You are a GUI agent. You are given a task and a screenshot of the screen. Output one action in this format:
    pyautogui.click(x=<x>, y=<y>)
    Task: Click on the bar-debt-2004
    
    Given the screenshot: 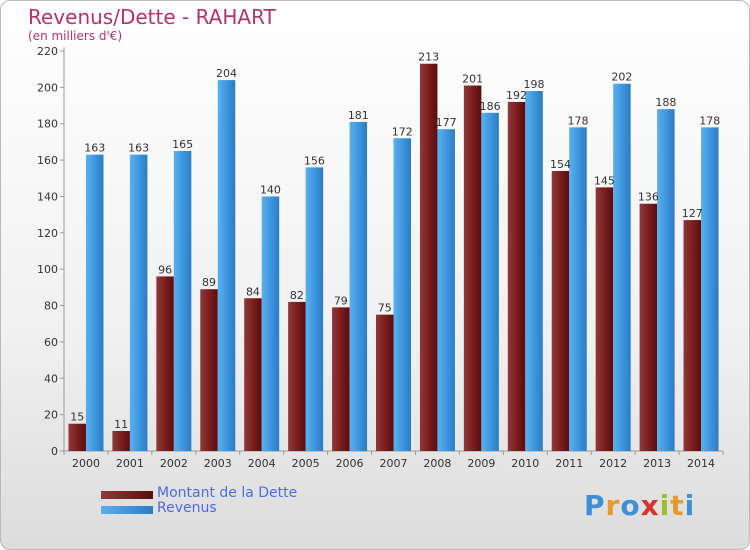 What is the action you would take?
    pyautogui.click(x=253, y=374)
    